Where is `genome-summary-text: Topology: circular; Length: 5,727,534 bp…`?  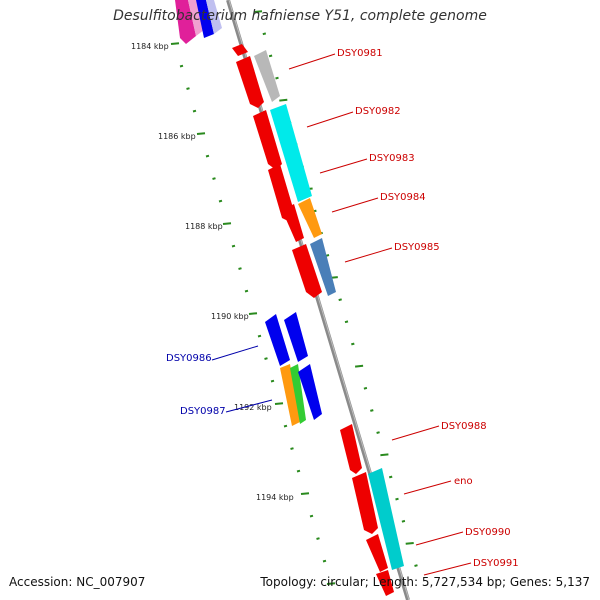
genome-summary-text: Topology: circular; Length: 5,727,534 bp… is located at coordinates (425, 582).